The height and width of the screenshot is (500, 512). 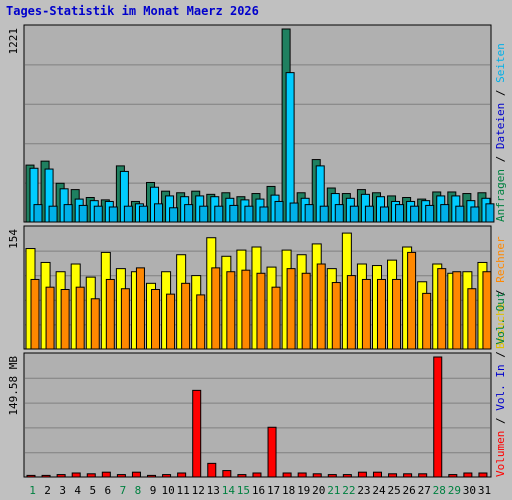 I want to click on side-legend-hits: Anfragen / Dateien / Seiten, so click(x=500, y=132).